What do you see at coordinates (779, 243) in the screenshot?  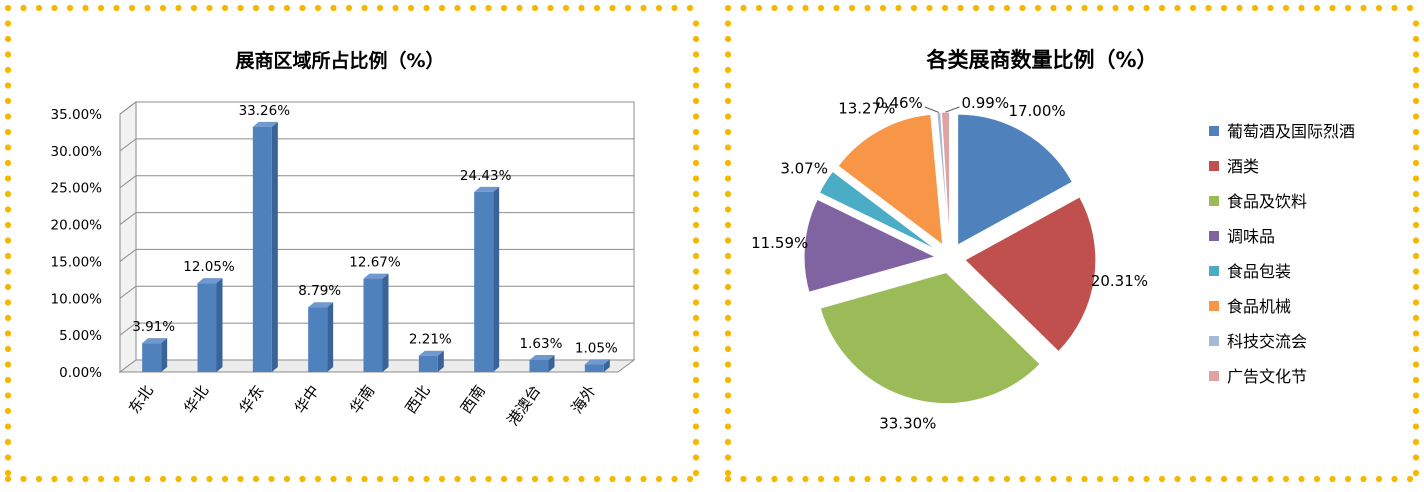 I see `pie-slice-label: 11.59%` at bounding box center [779, 243].